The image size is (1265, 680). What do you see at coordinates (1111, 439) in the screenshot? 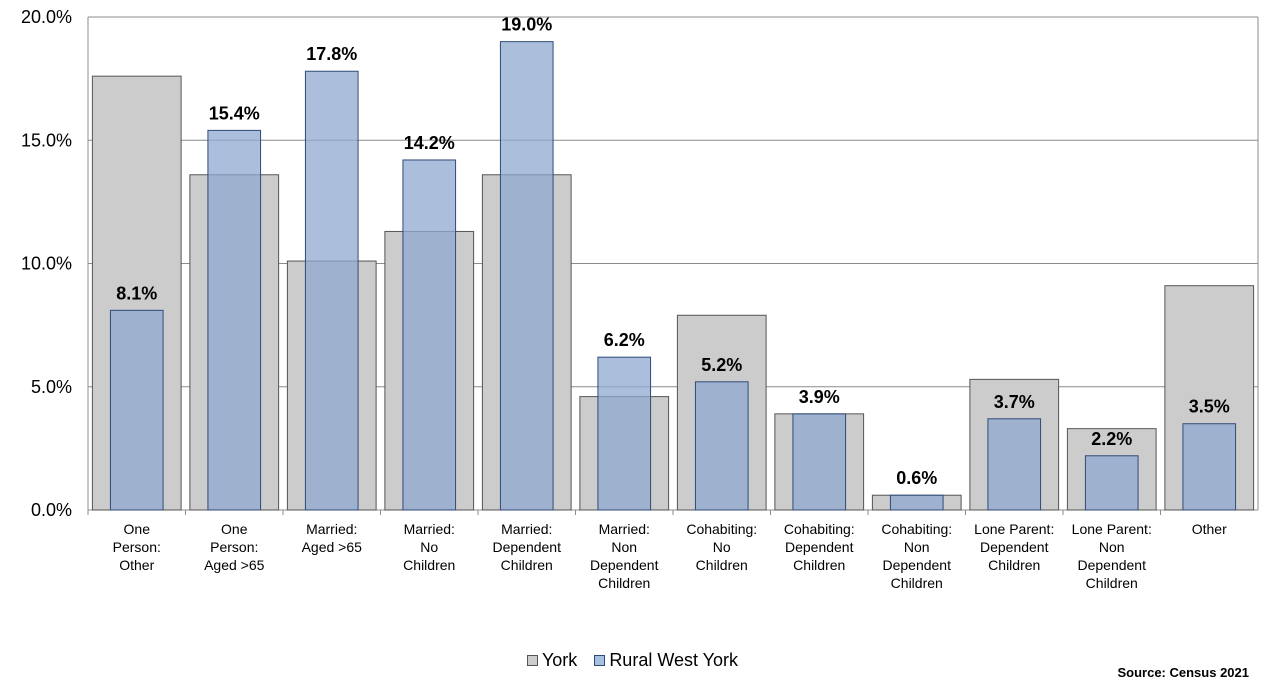
I see `data-label: 2.2%` at bounding box center [1111, 439].